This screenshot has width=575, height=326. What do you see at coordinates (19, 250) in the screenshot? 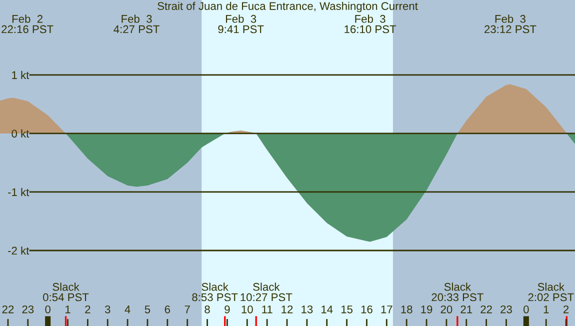
I see `y-tick-label: -2 kt` at bounding box center [19, 250].